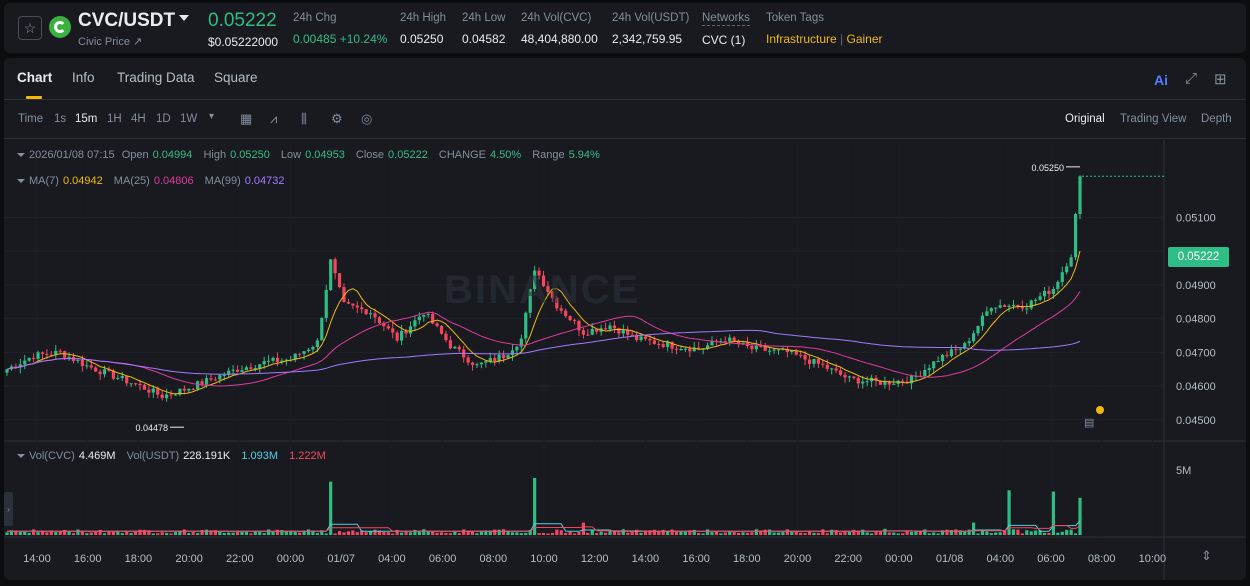  I want to click on chevron-down-icon: ▾, so click(212, 116).